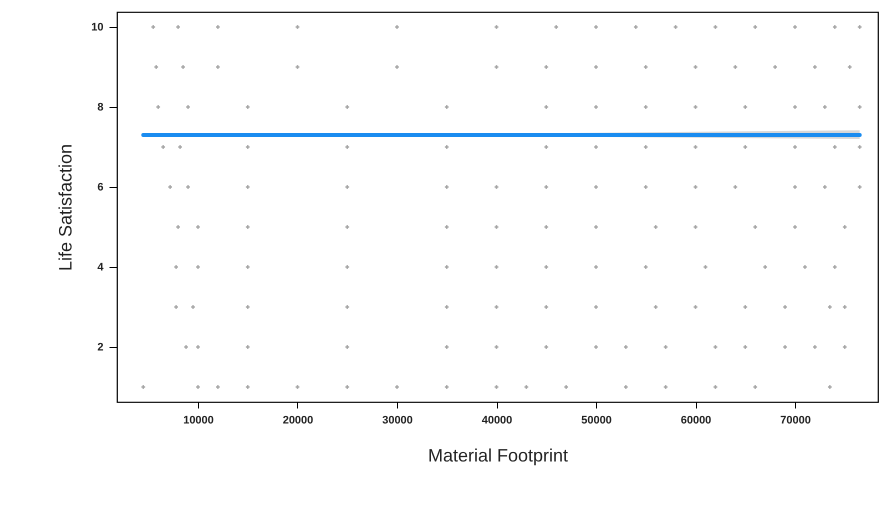 This screenshot has height=512, width=879. What do you see at coordinates (65, 208) in the screenshot?
I see `y-axis-title: Life Satisfaction` at bounding box center [65, 208].